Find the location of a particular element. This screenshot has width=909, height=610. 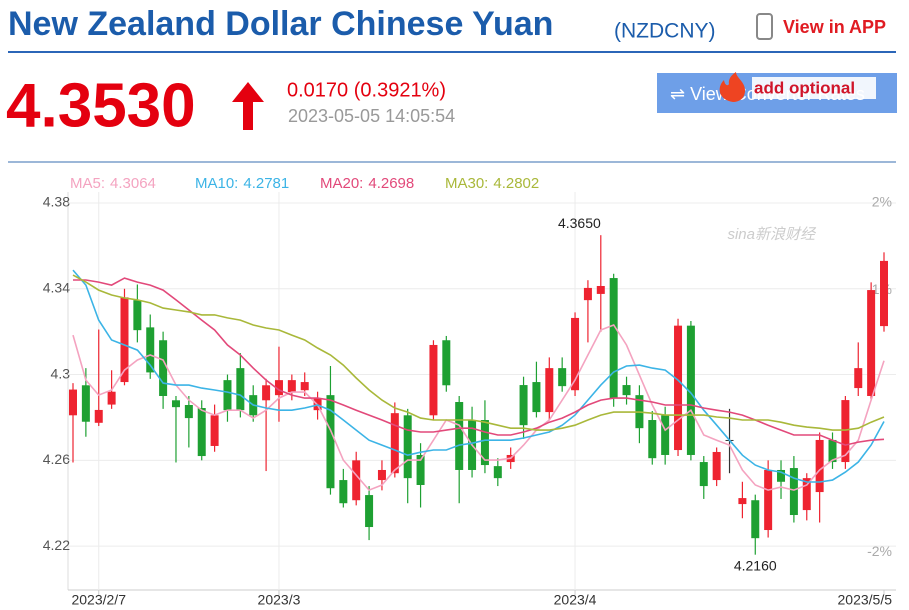

y-tick-label: 4.26 is located at coordinates (56, 459).